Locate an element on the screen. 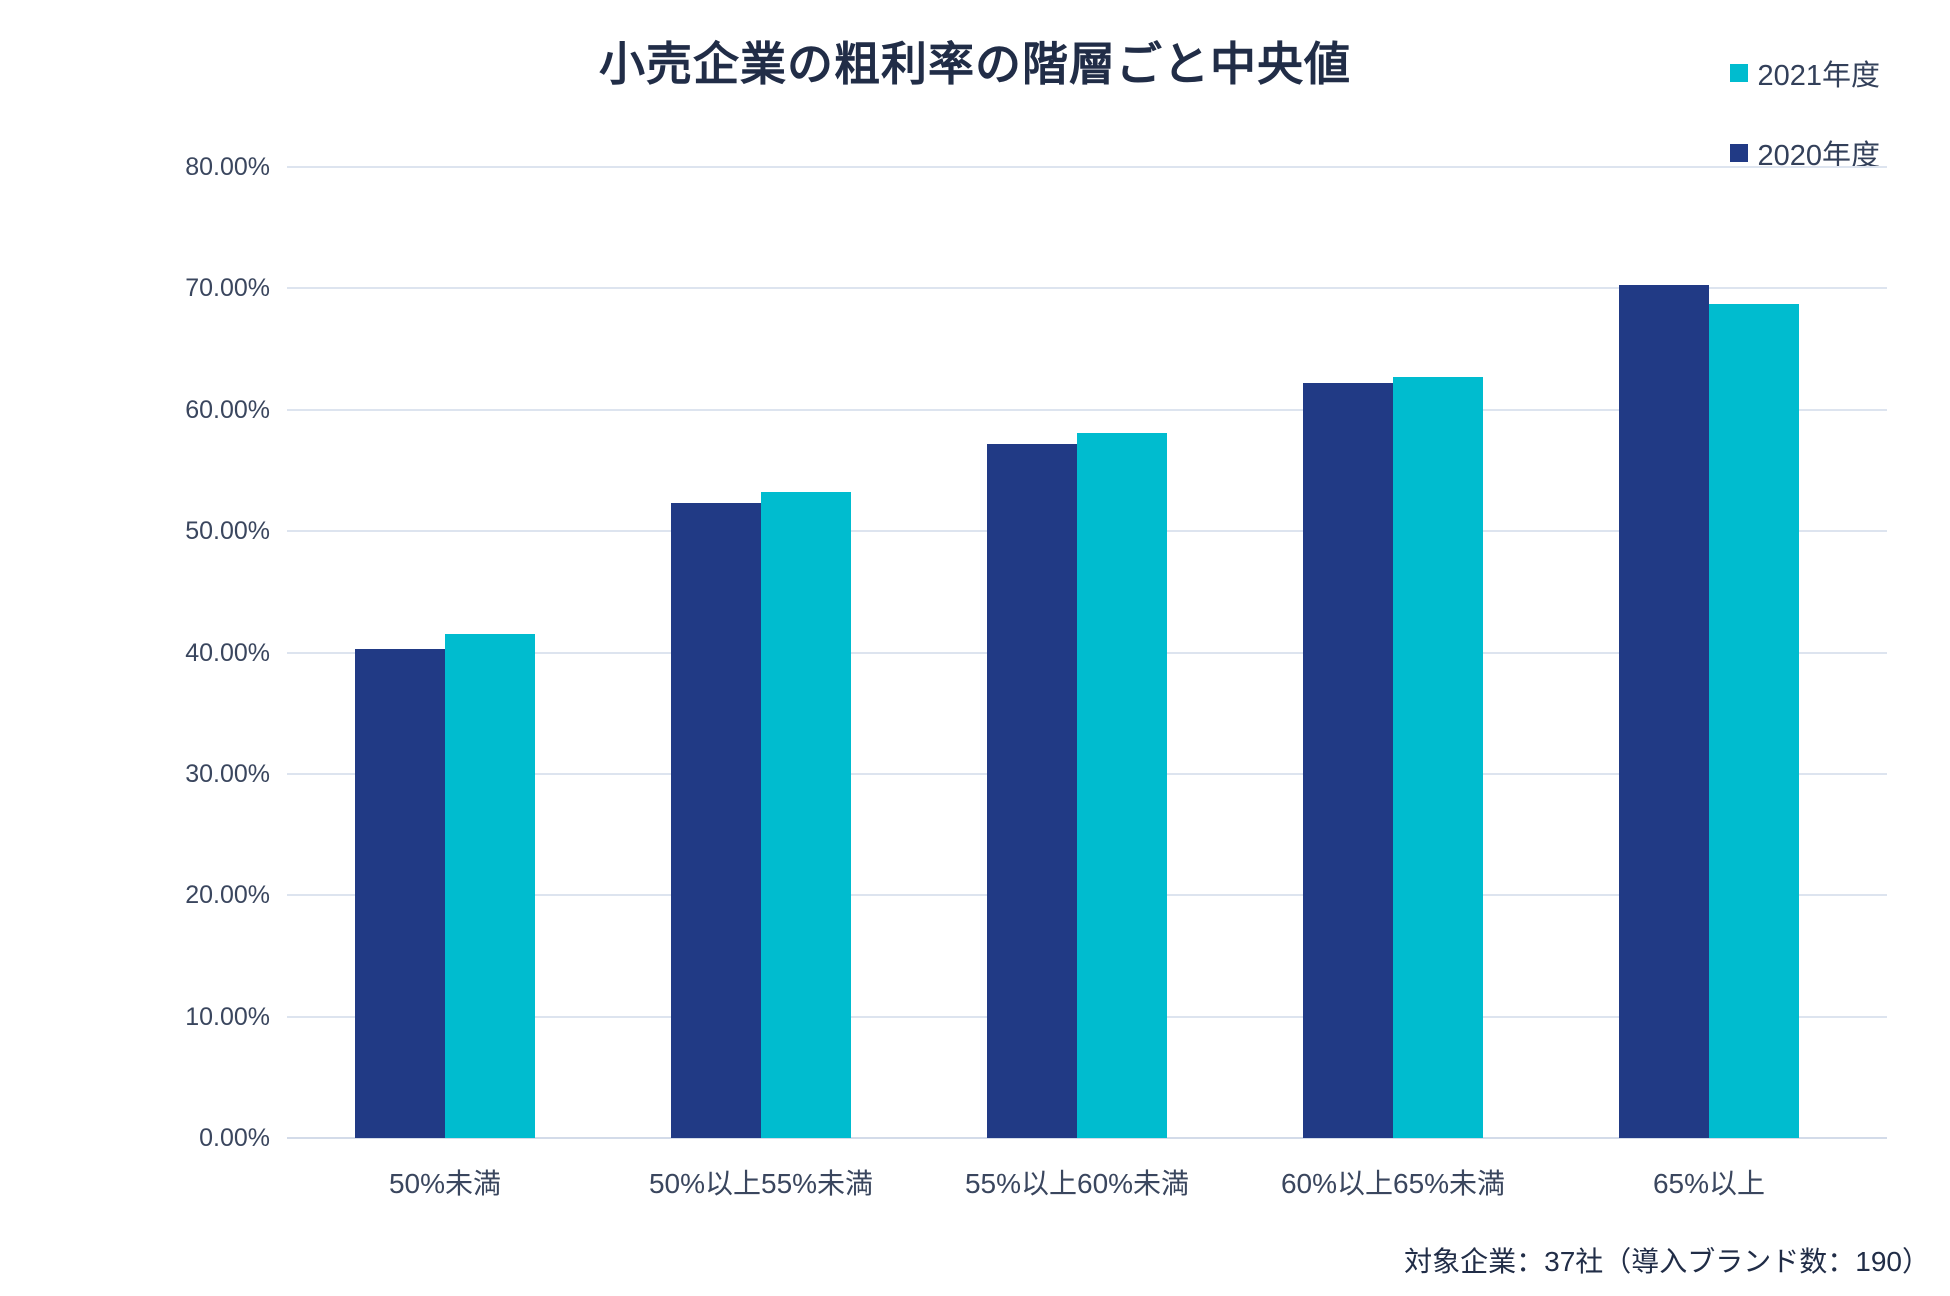 The height and width of the screenshot is (1296, 1950). source-caption: 対象企業：37社（導入ブランド数：190） is located at coordinates (1667, 1261).